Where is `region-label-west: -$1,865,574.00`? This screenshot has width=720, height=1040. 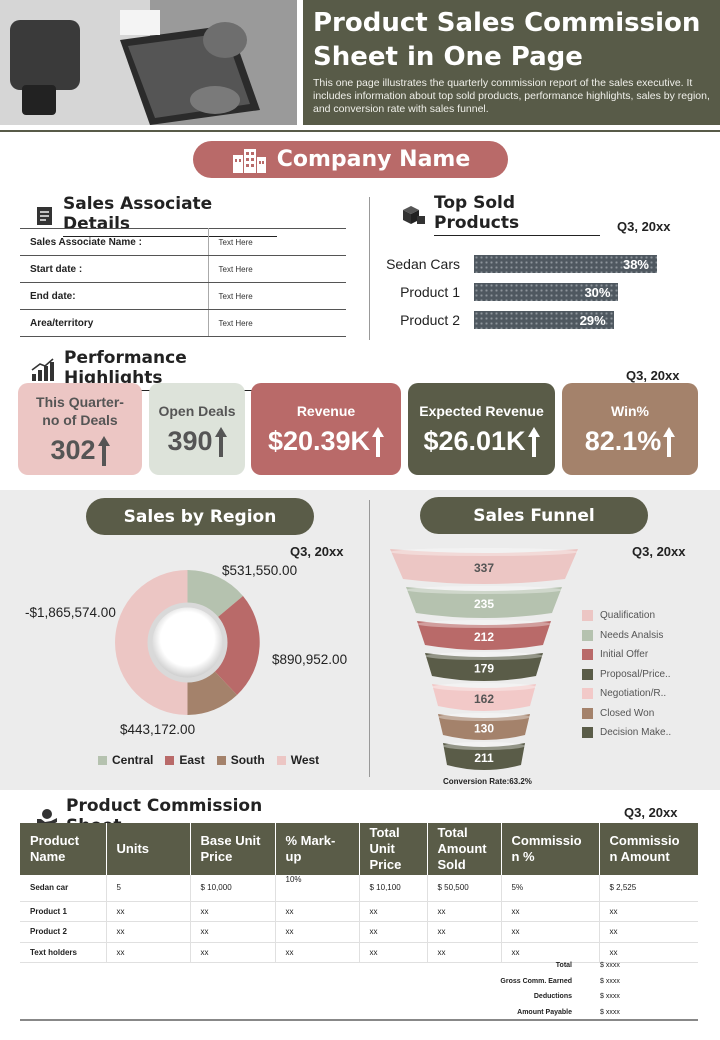 region-label-west: -$1,865,574.00 is located at coordinates (70, 612).